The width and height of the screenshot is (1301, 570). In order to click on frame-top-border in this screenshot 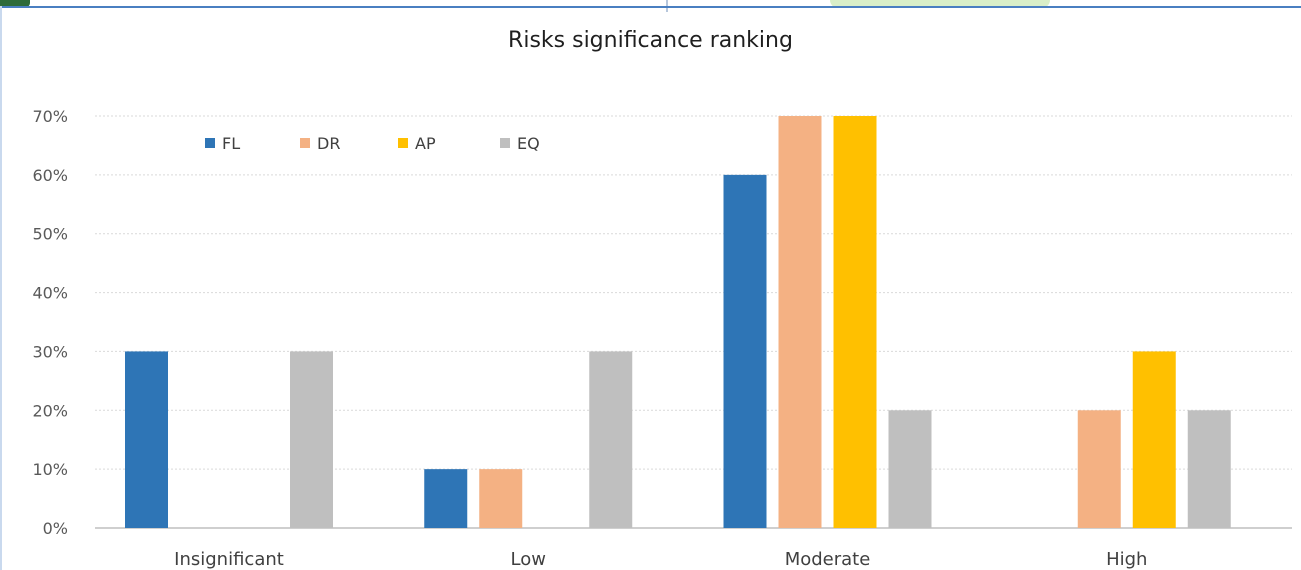, I will do `click(650, 7)`.